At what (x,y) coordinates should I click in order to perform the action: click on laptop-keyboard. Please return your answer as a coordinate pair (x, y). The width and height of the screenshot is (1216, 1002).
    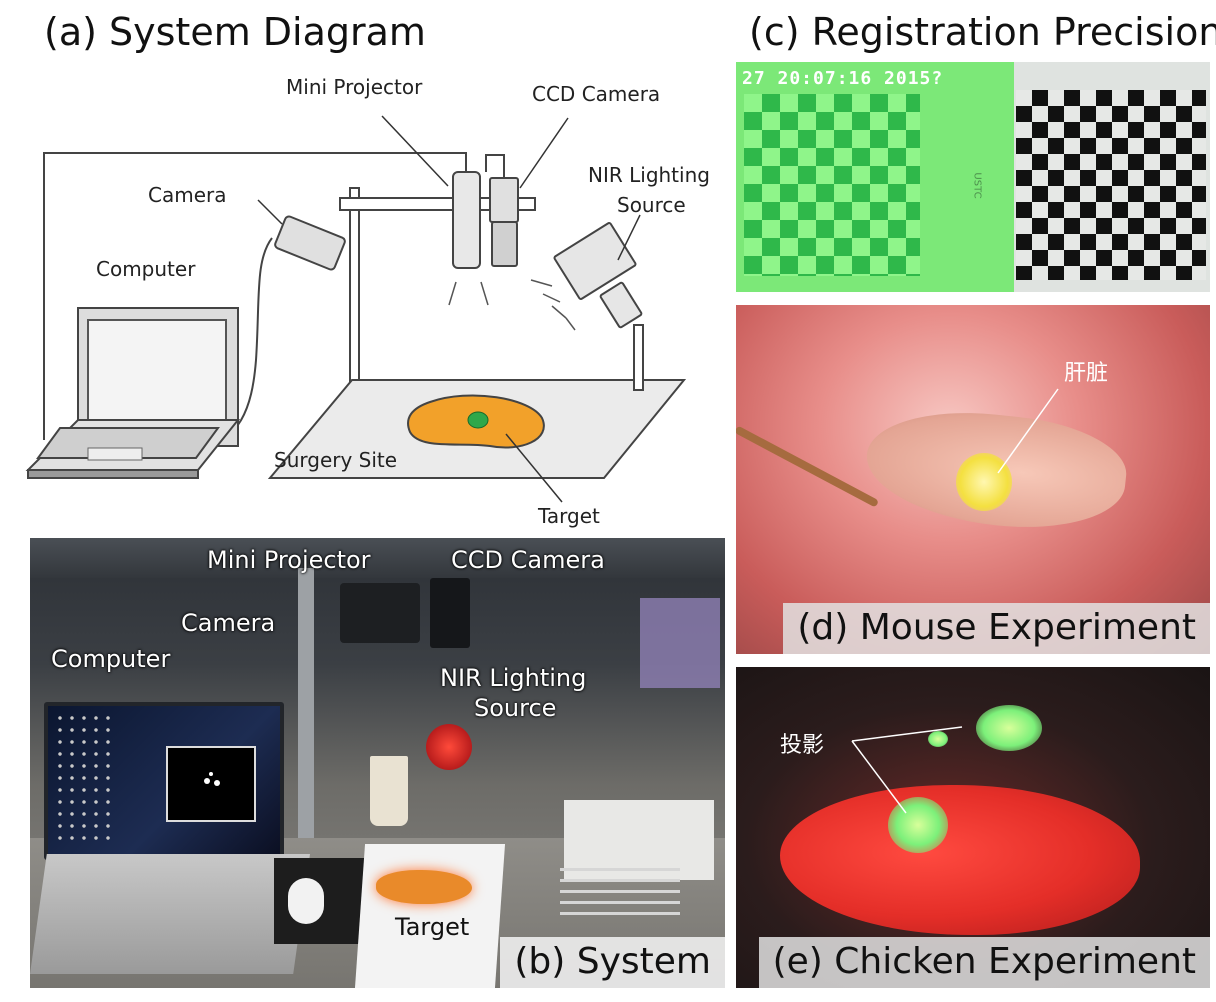
    Looking at the image, I should click on (170, 914).